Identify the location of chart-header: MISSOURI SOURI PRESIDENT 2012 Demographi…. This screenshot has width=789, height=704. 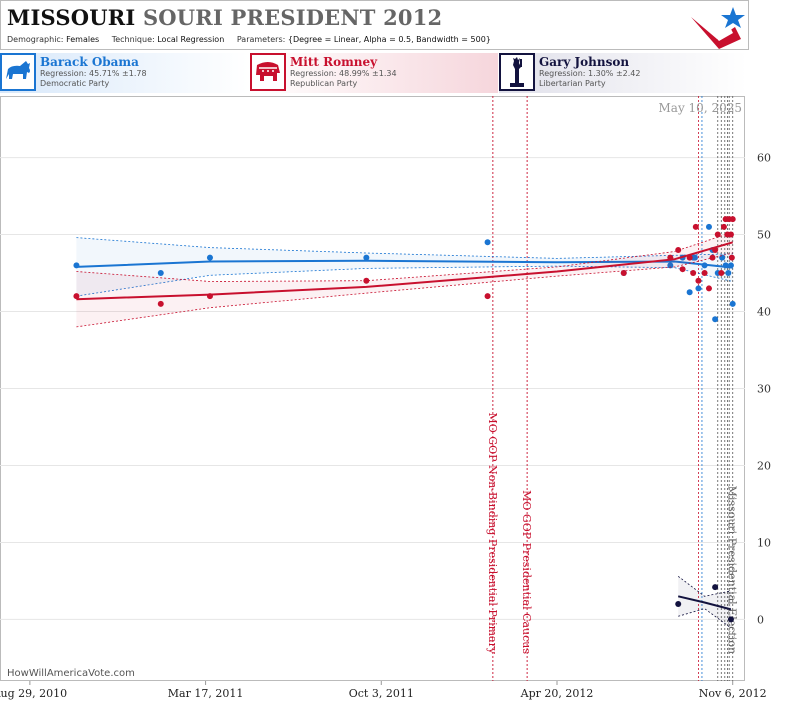
(374, 25).